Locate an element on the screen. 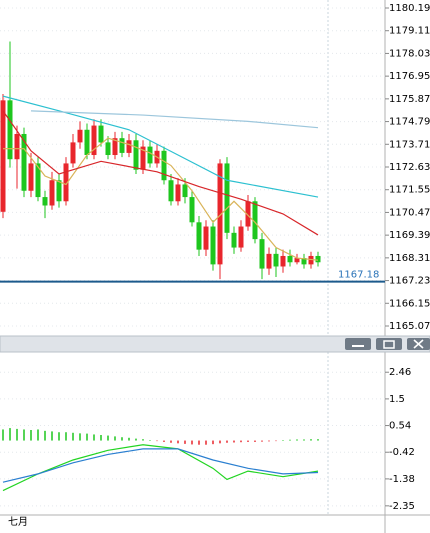  y-tick-label: 0.54 is located at coordinates (400, 426).